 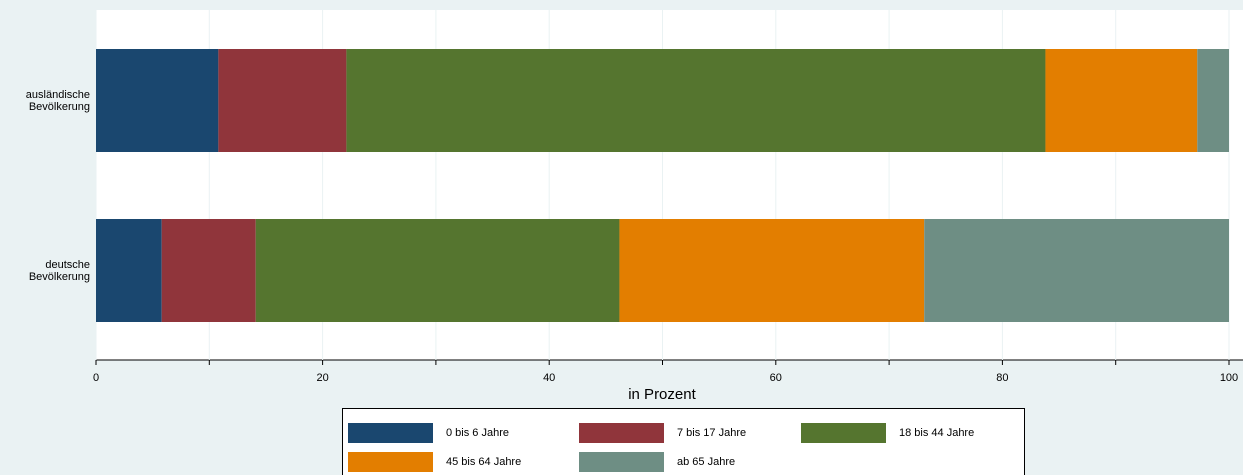 I want to click on x-tick-label: 40, so click(x=549, y=378).